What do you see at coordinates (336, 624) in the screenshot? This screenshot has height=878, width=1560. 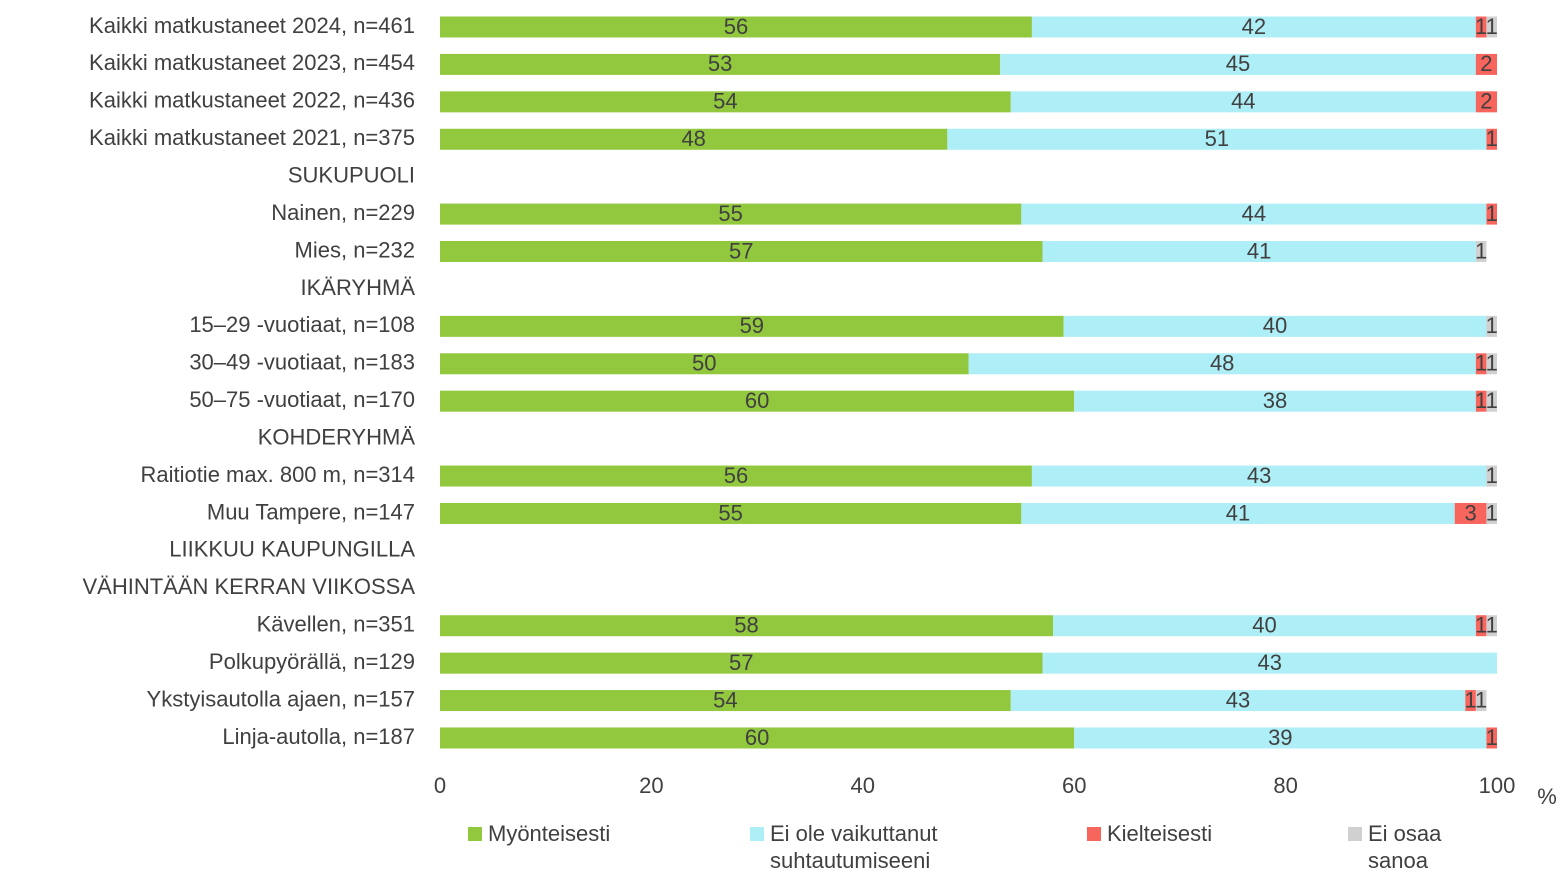 I see `y-tick-label: Kävellen, n=351` at bounding box center [336, 624].